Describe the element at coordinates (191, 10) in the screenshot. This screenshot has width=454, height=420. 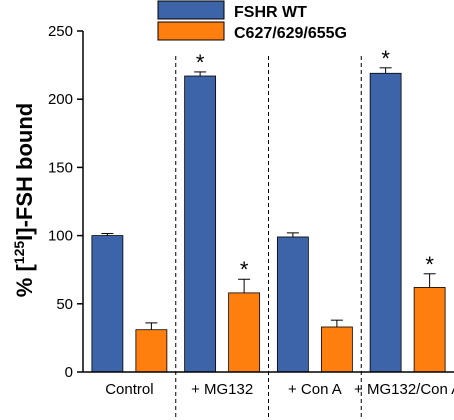
I see `legend-swatch-fshr-wt` at that location.